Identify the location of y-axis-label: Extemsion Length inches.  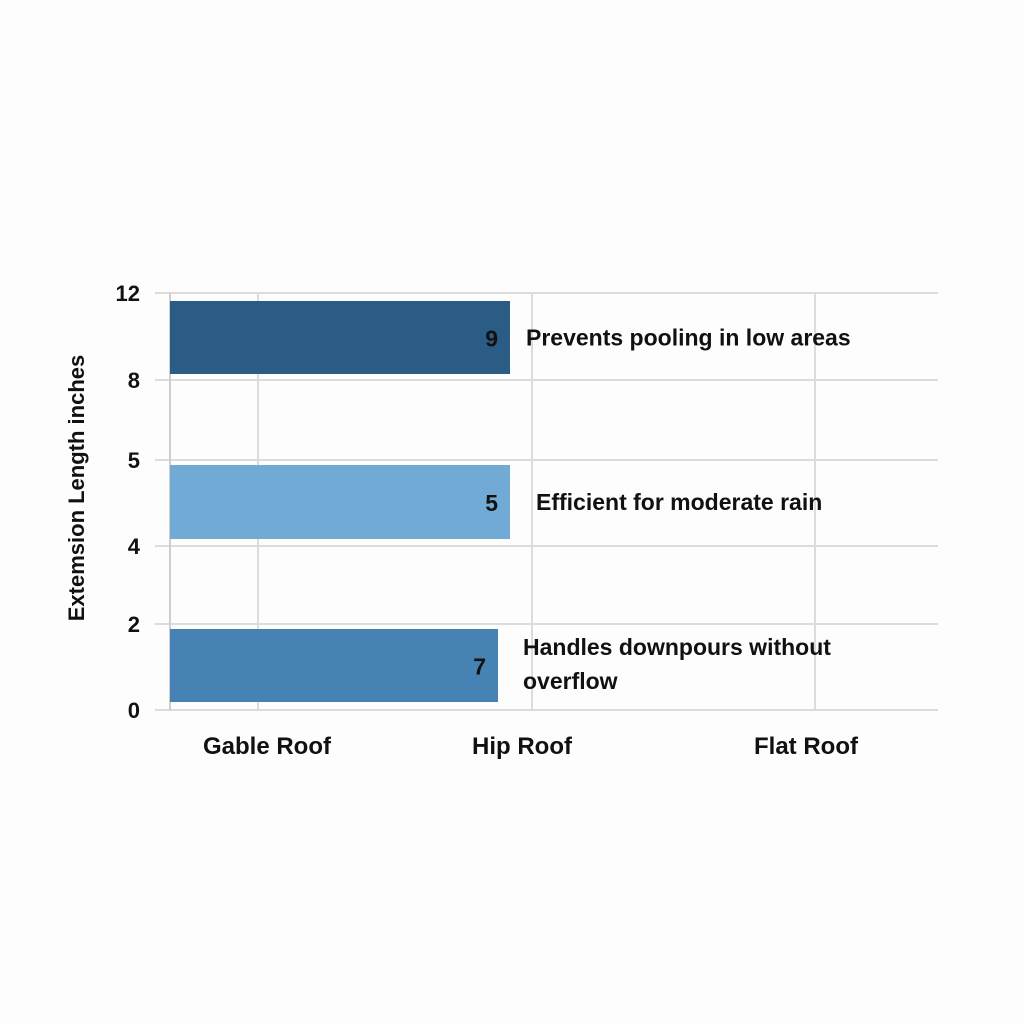
(76, 488).